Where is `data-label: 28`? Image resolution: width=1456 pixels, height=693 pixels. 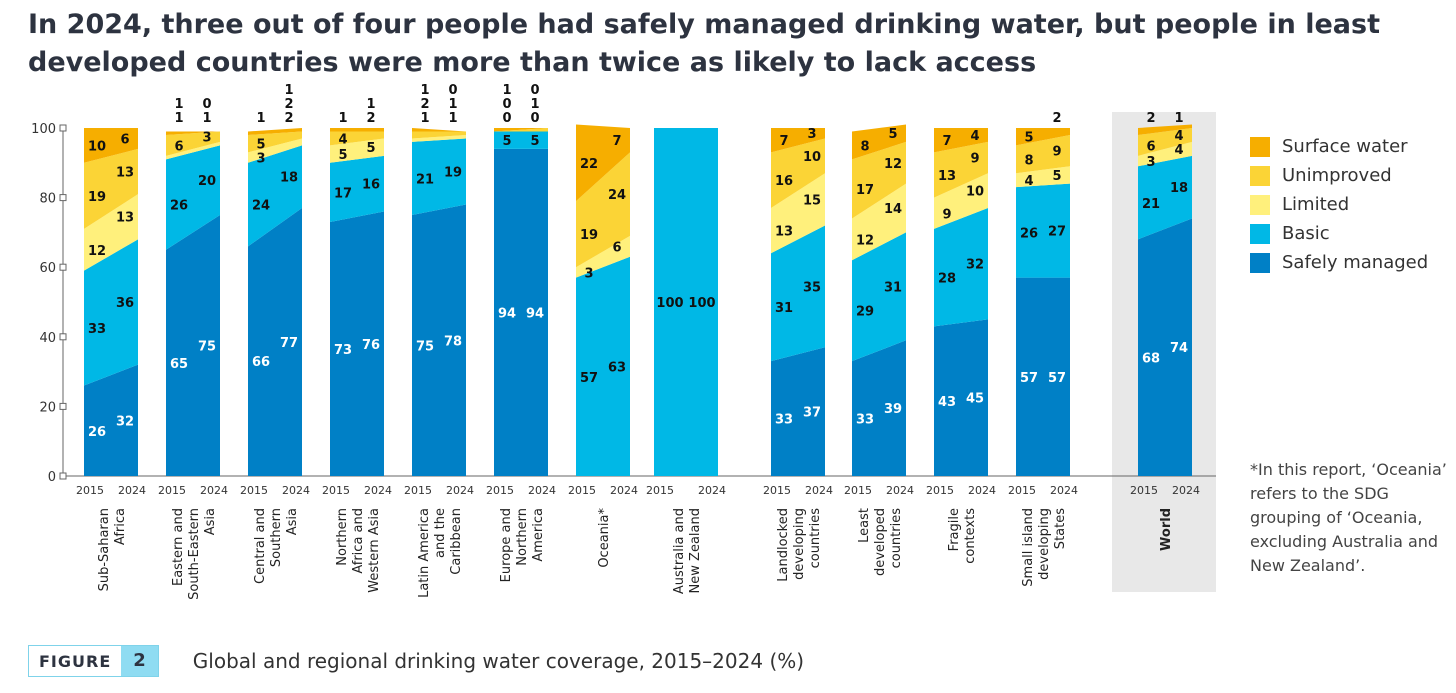 data-label: 28 is located at coordinates (947, 279).